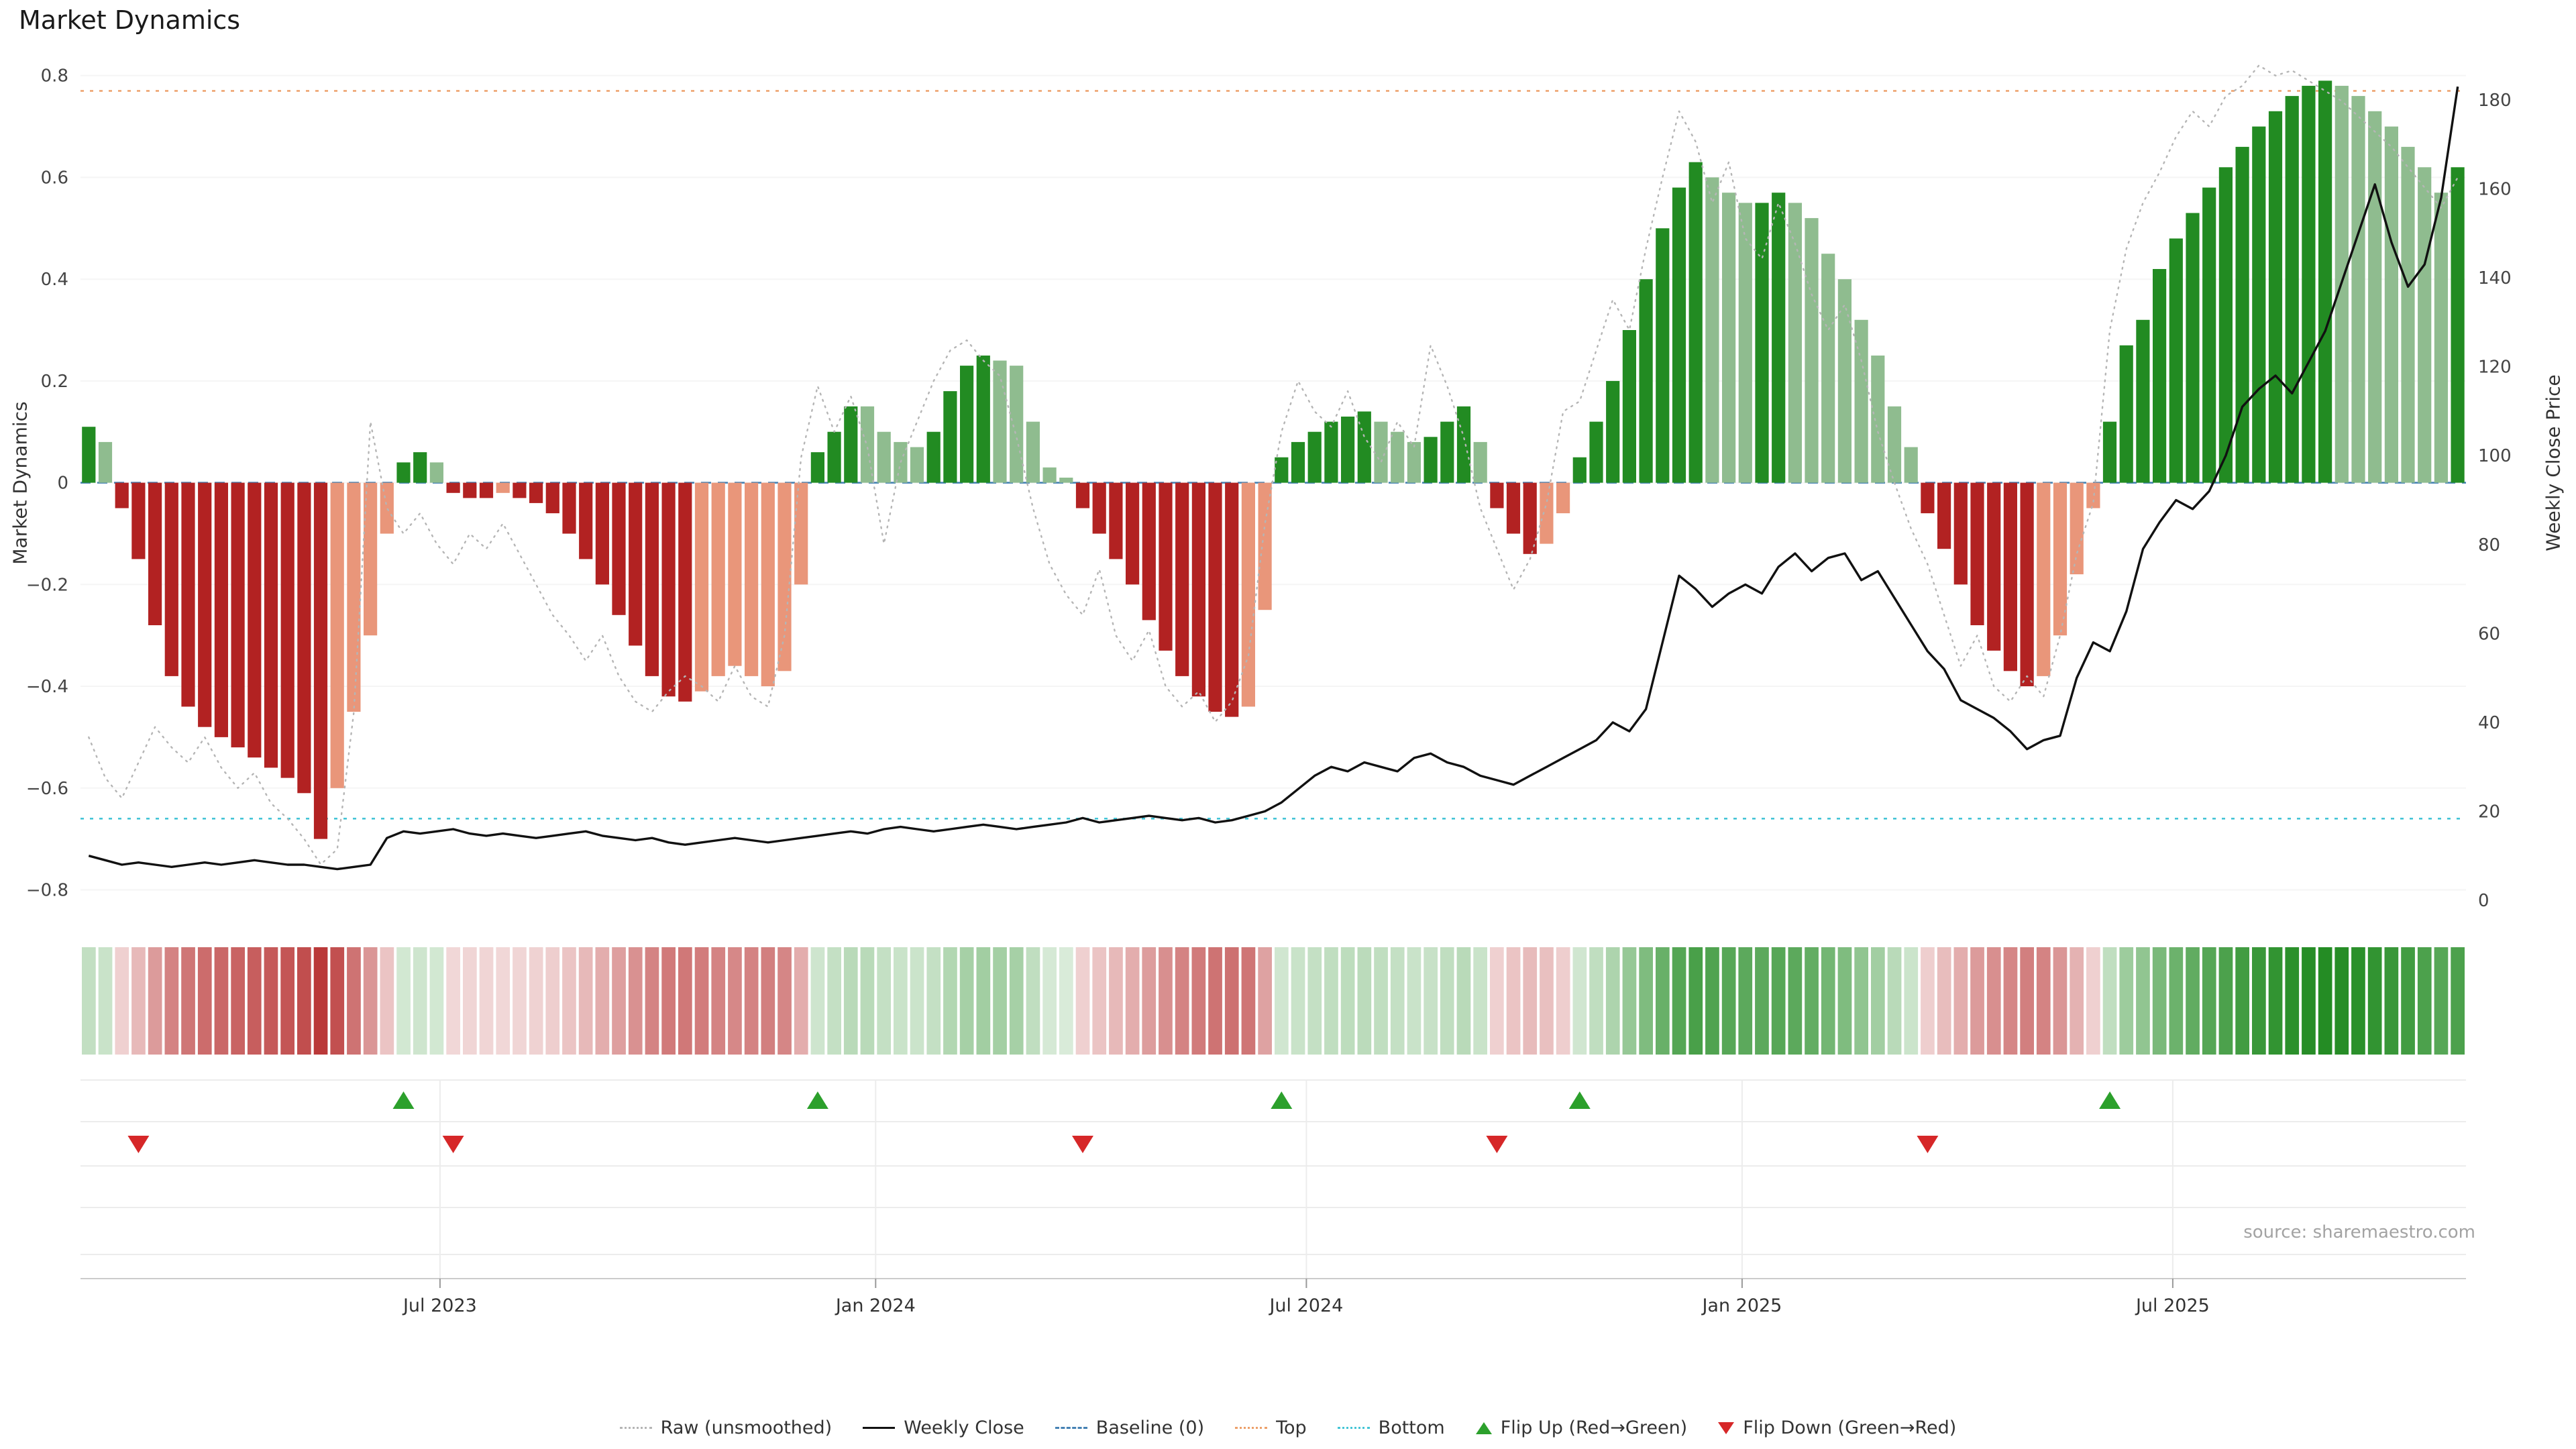 The image size is (2576, 1449). Describe the element at coordinates (2489, 812) in the screenshot. I see `right-tick-label: 20` at that location.